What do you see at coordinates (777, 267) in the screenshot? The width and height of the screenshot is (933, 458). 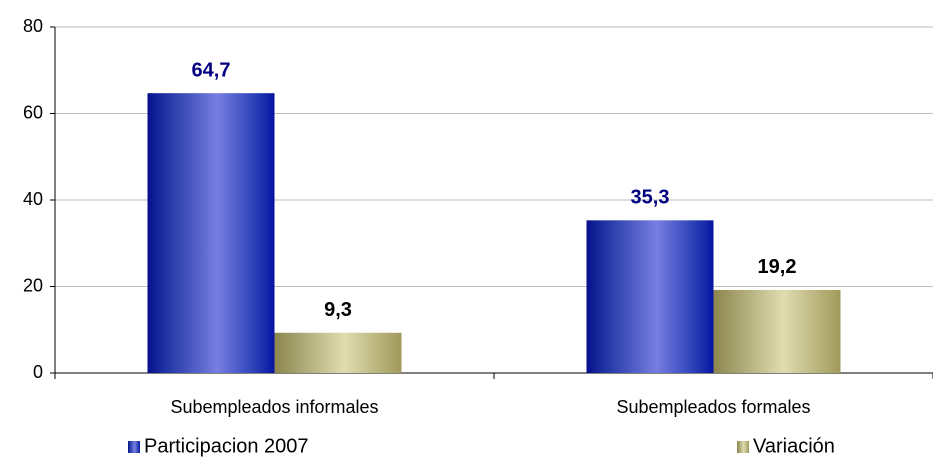 I see `value-label: 19,2` at bounding box center [777, 267].